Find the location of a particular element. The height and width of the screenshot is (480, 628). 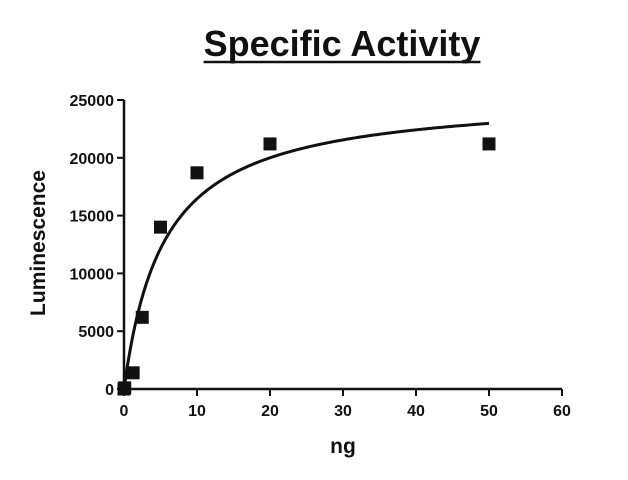

y-tick-label: 0 is located at coordinates (109, 390).